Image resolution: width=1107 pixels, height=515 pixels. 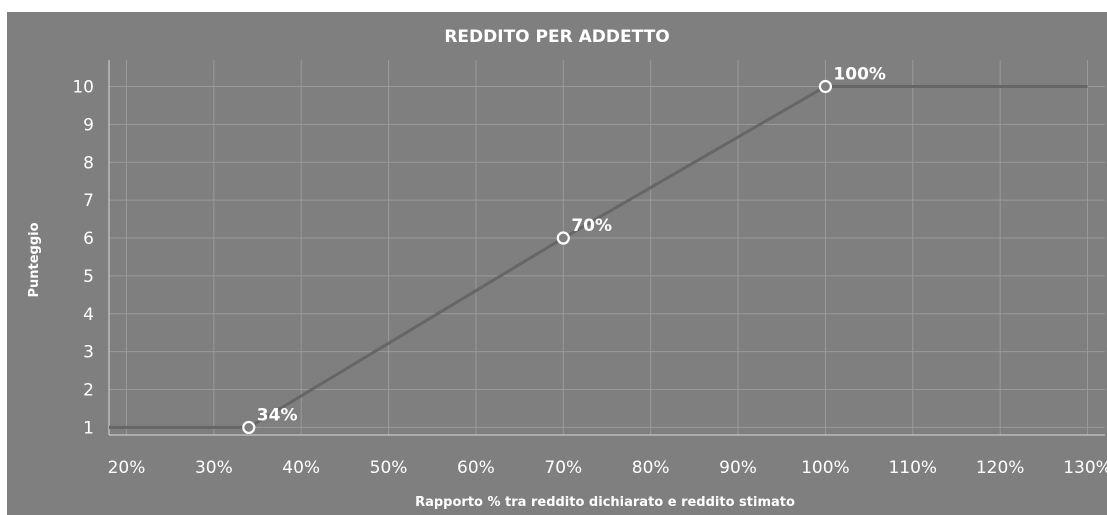 I want to click on y-tick-label: 1, so click(x=88, y=428).